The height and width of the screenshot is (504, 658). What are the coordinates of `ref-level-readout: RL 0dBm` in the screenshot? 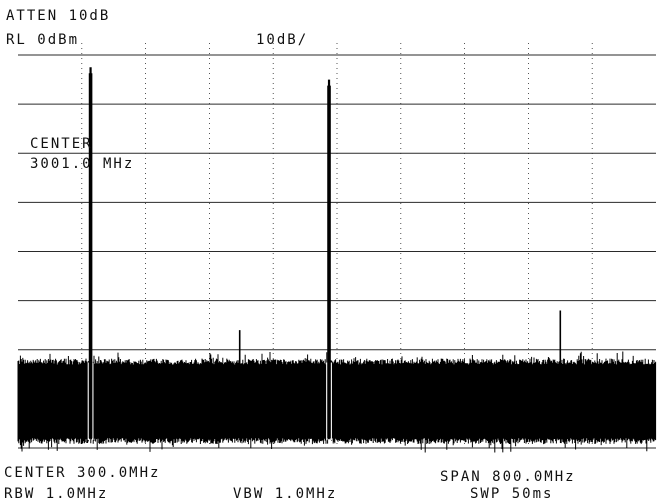 It's located at (43, 40).